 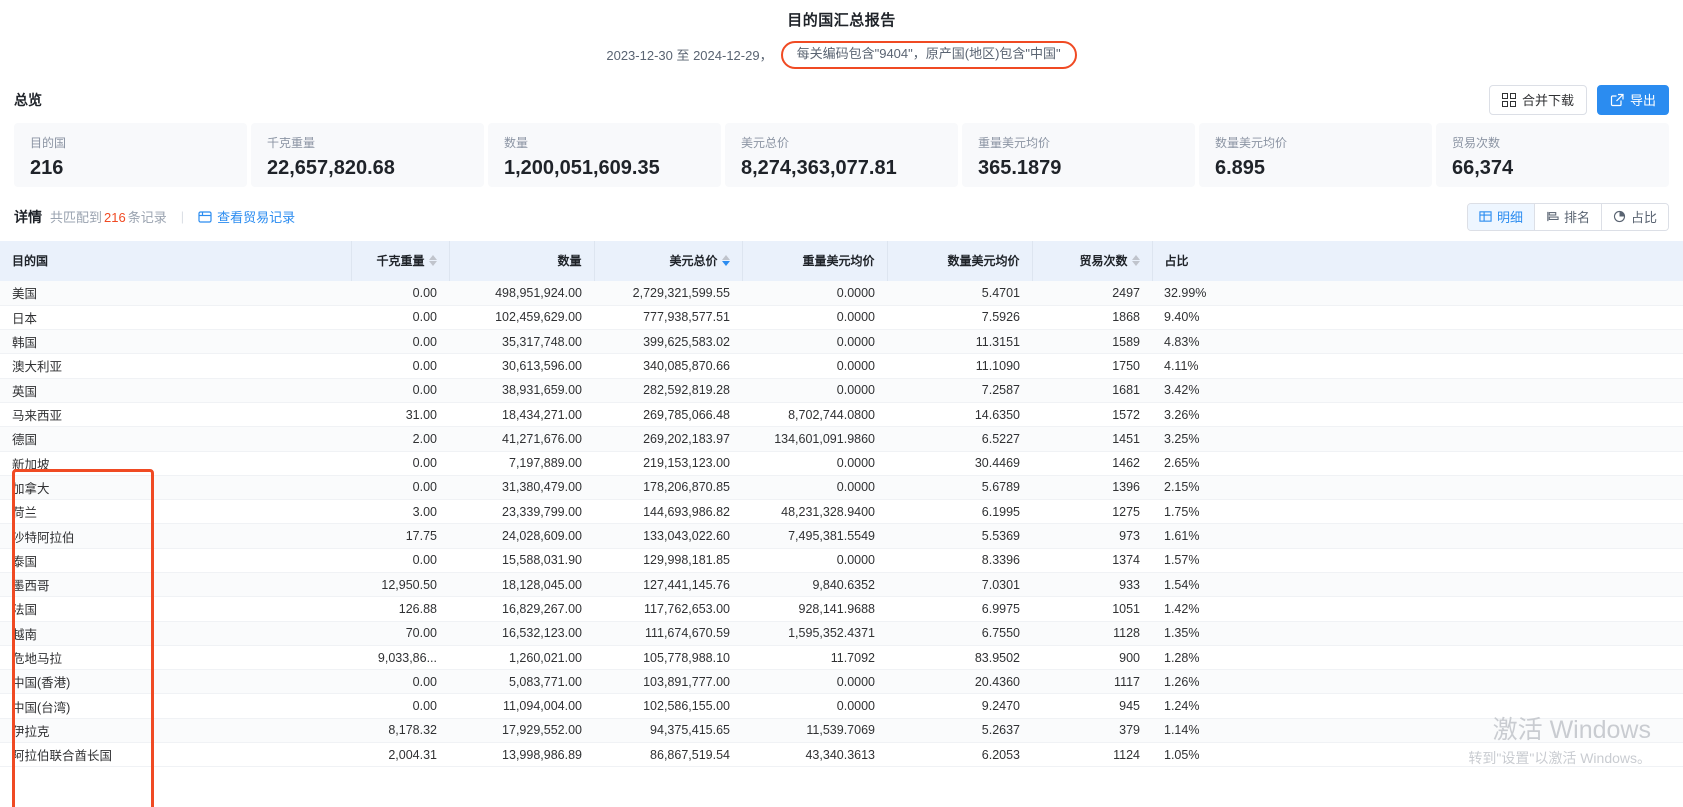 I want to click on cell-trade_count: 1275, so click(x=1092, y=512).